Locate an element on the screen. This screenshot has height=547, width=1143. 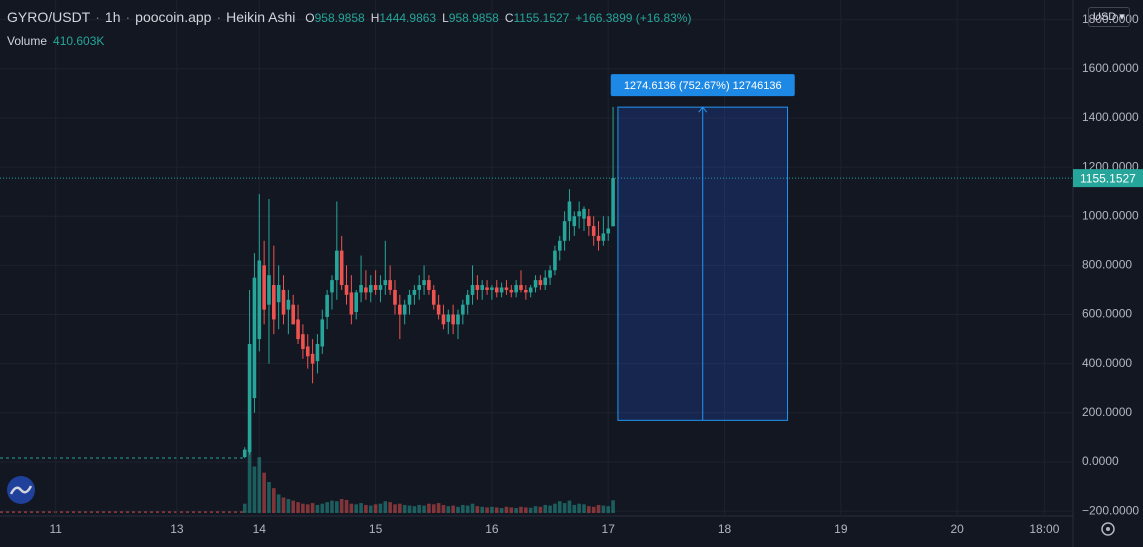
y-tick-label: 1600.0000 is located at coordinates (1110, 68).